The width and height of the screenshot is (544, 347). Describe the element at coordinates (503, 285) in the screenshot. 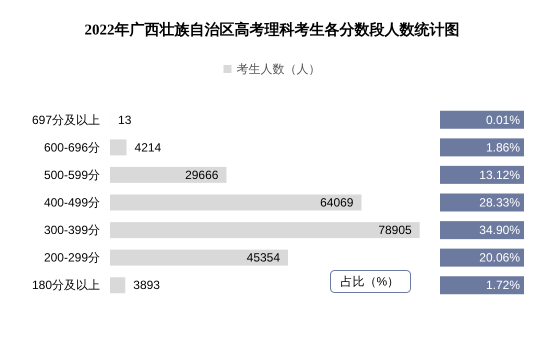

I see `text: 1.72%` at that location.